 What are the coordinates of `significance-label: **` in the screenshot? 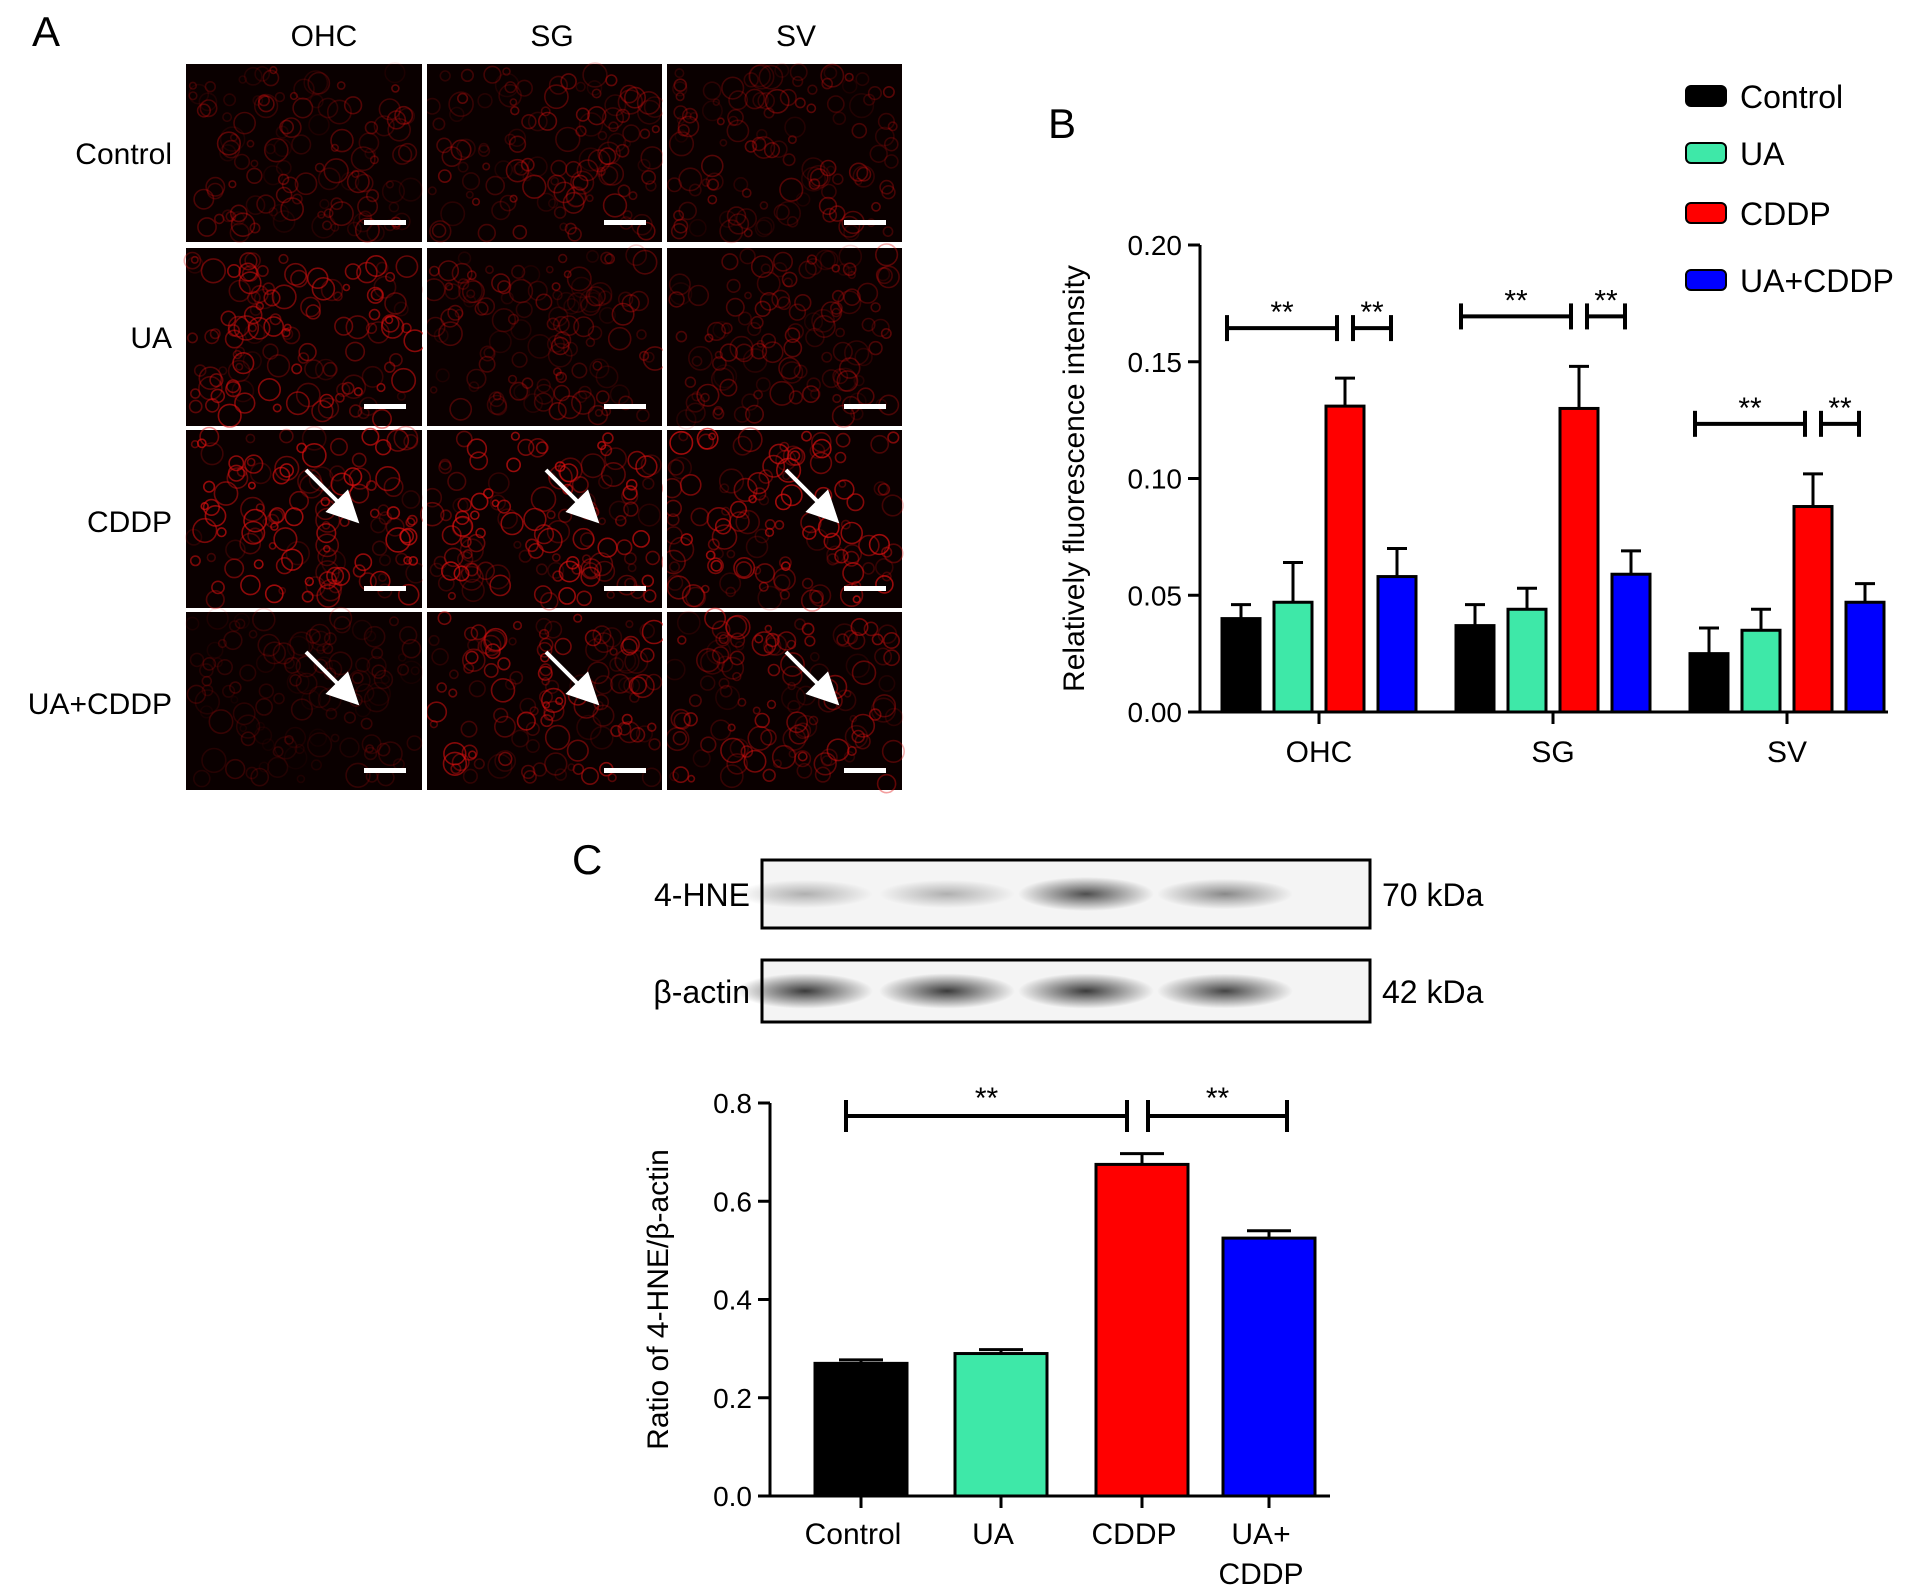 It's located at (987, 1098).